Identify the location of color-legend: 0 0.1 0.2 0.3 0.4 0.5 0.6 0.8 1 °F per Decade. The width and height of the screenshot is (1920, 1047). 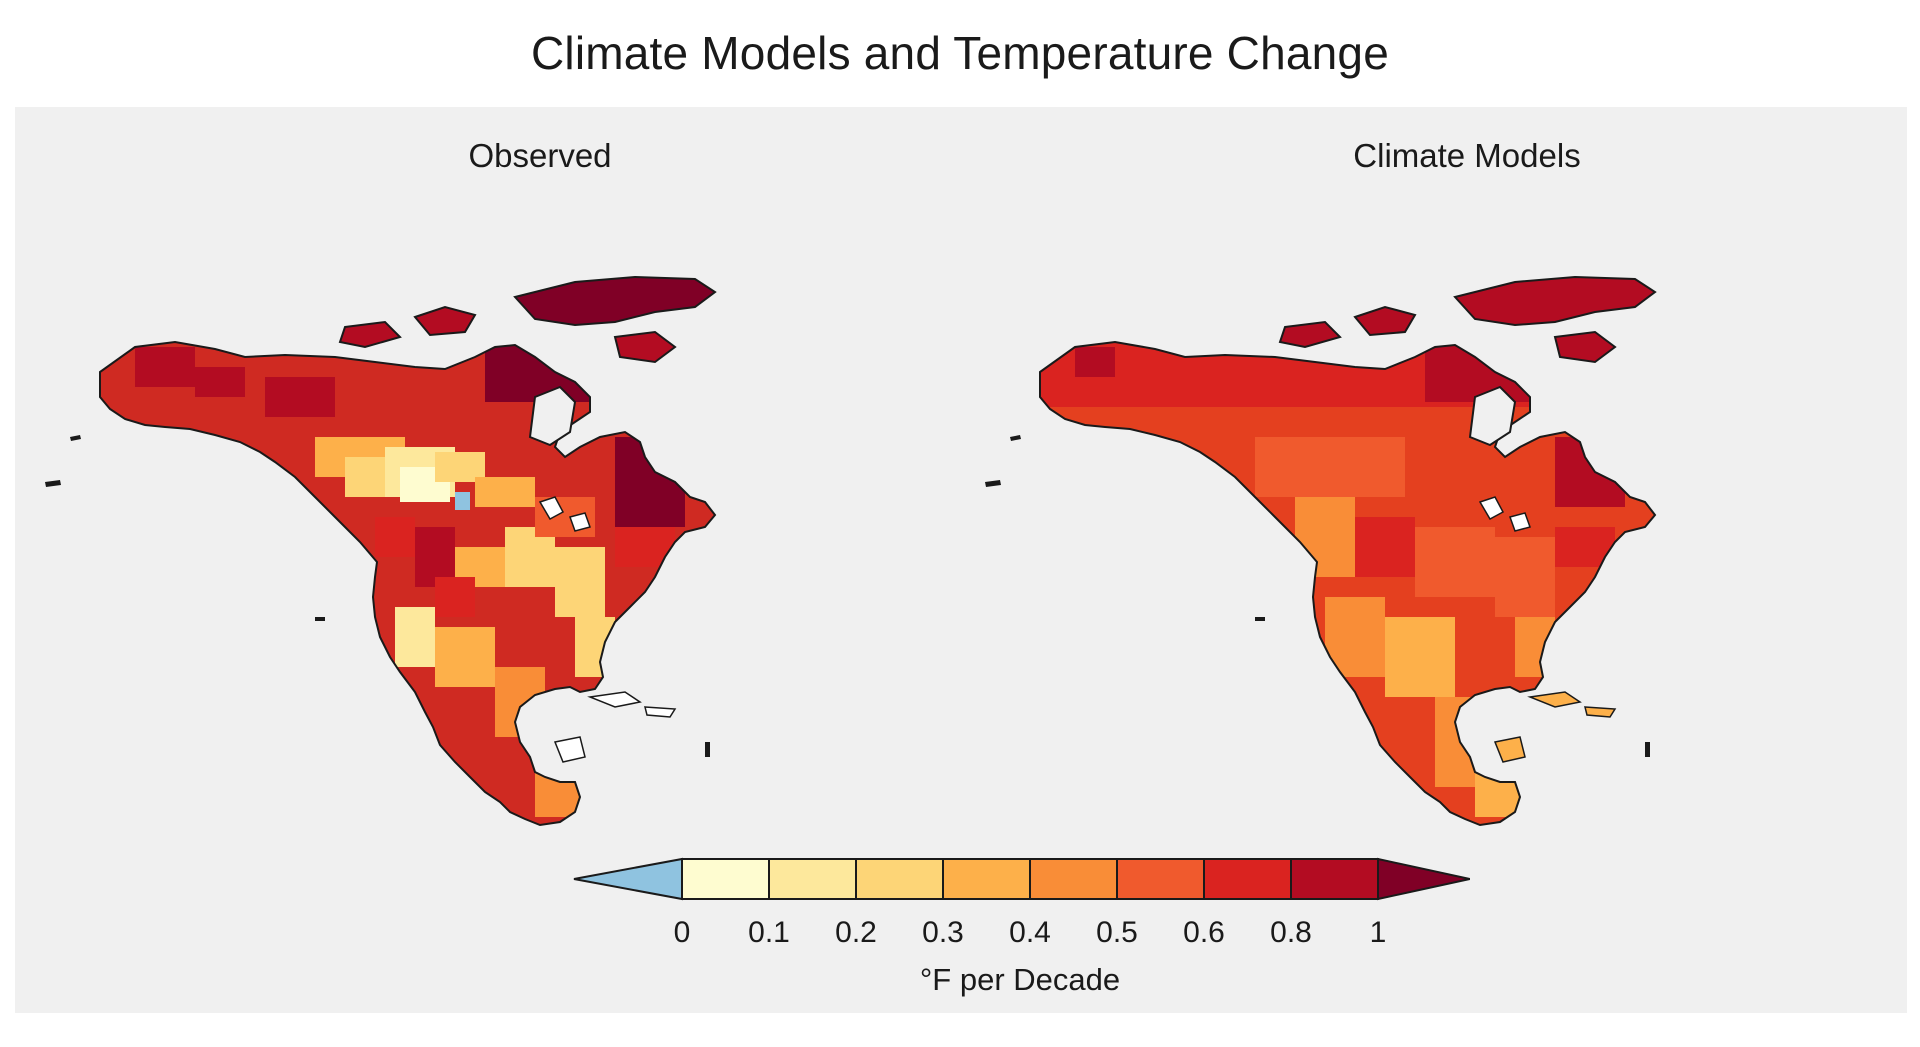
(1020, 932).